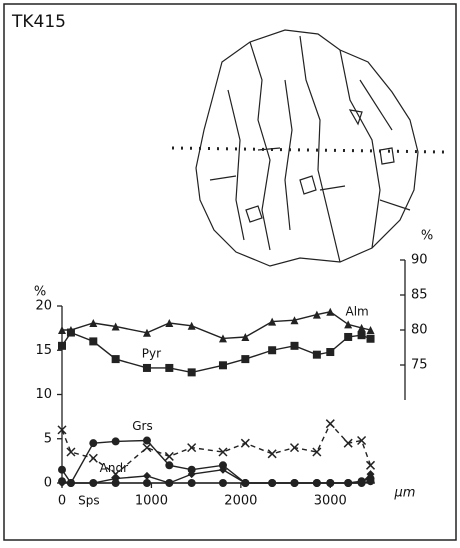  What do you see at coordinates (240, 501) in the screenshot?
I see `x-tick-label: 2000` at bounding box center [240, 501].